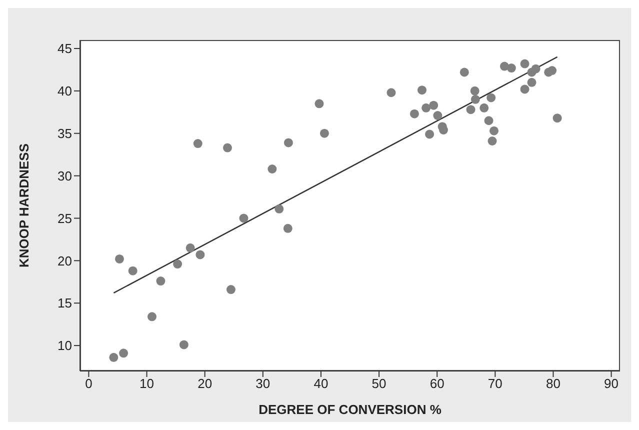  What do you see at coordinates (321, 384) in the screenshot?
I see `x-tick-label: 40` at bounding box center [321, 384].